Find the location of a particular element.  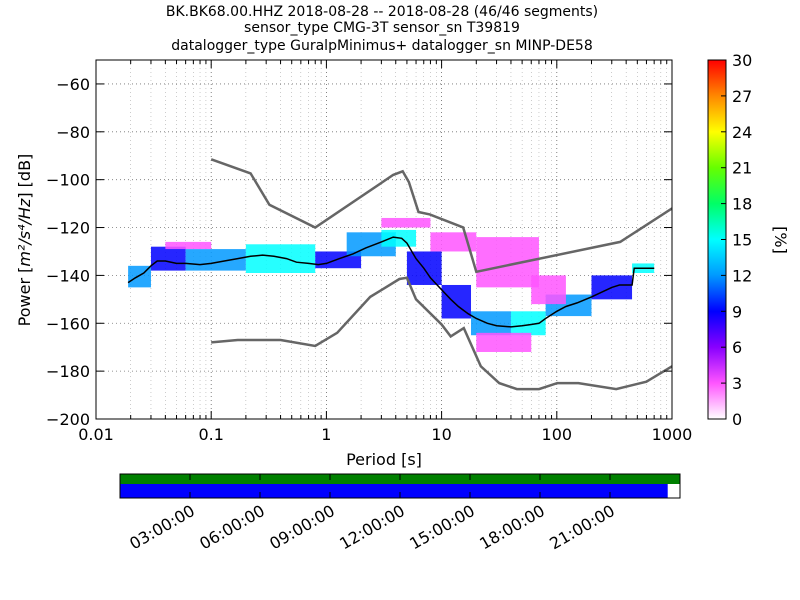

colorbar-tick-label: 3 is located at coordinates (737, 383).